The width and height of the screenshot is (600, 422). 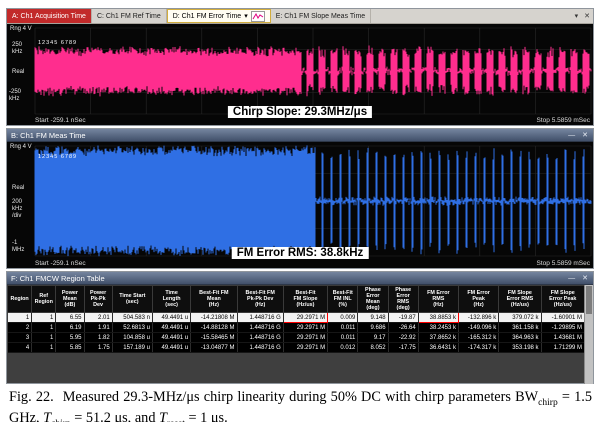 What do you see at coordinates (132, 328) in the screenshot?
I see `table-cell: 52.6813 u` at bounding box center [132, 328].